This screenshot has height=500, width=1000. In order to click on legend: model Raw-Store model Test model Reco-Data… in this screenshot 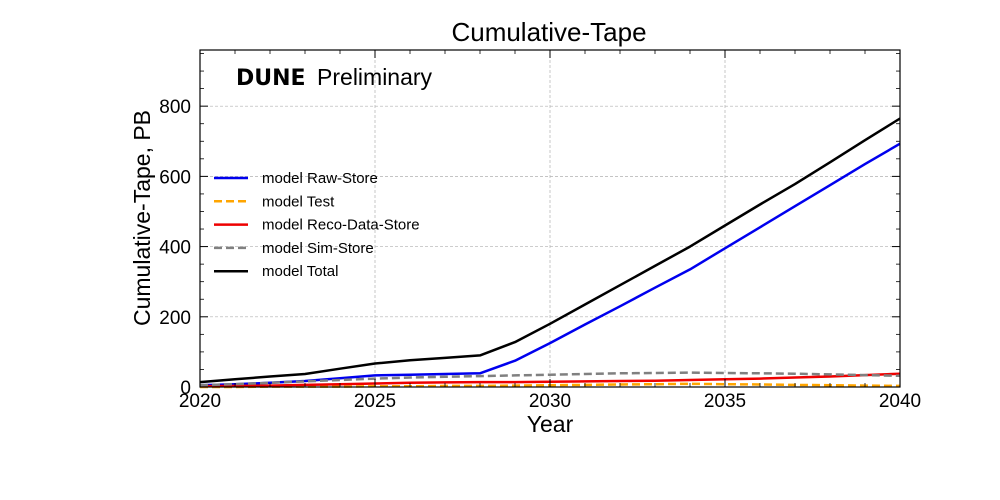, I will do `click(317, 225)`.